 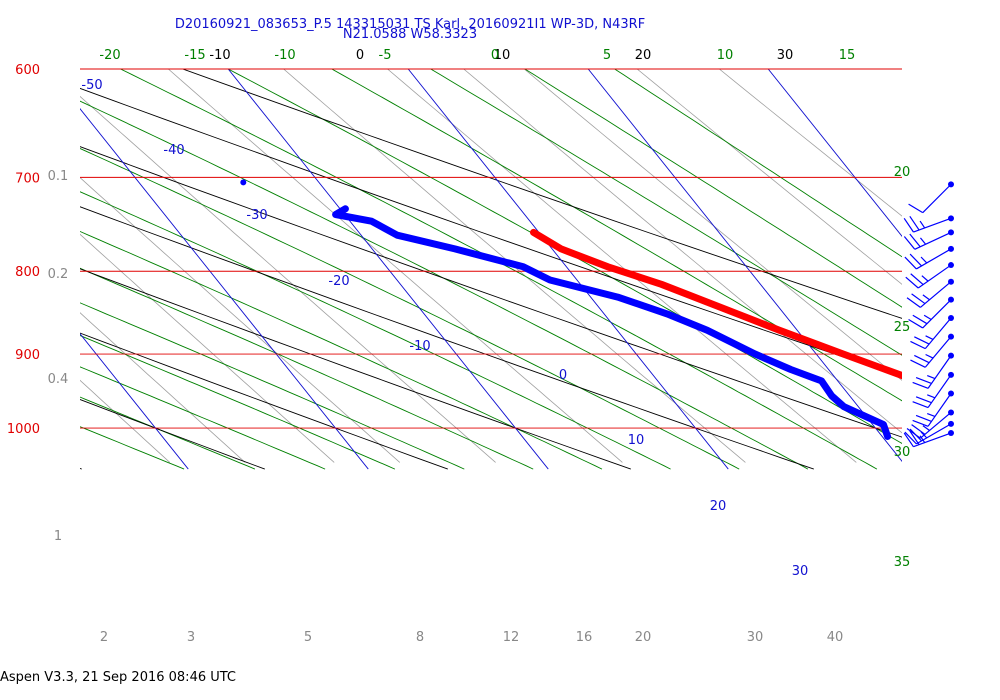 What do you see at coordinates (636, 440) in the screenshot?
I see `isotherm-label: 10` at bounding box center [636, 440].